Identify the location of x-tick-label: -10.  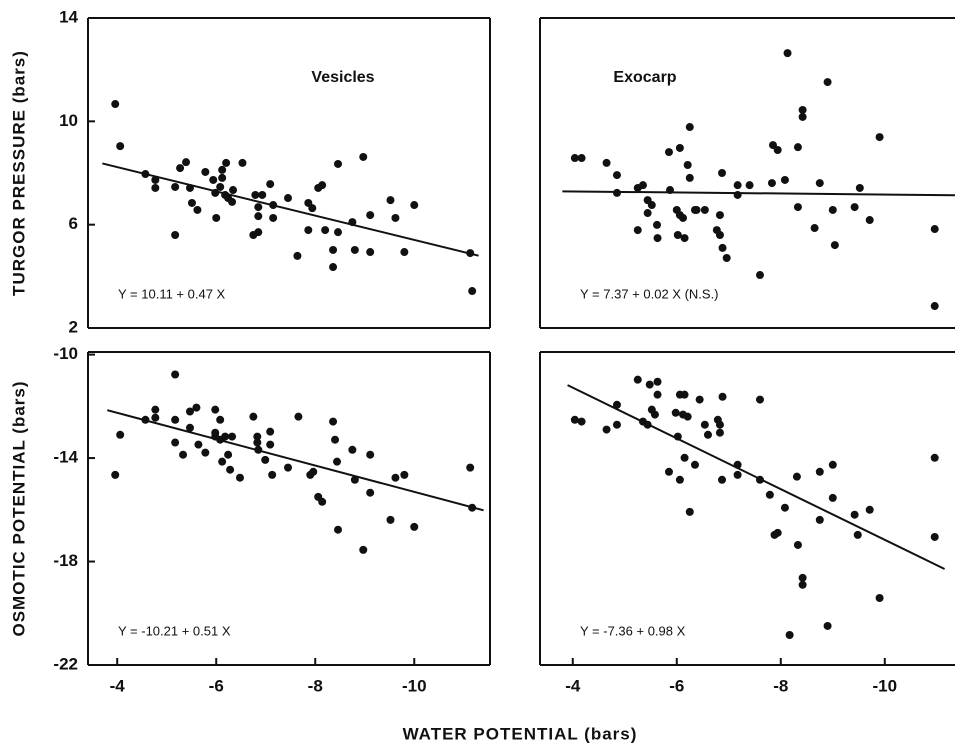
(414, 685).